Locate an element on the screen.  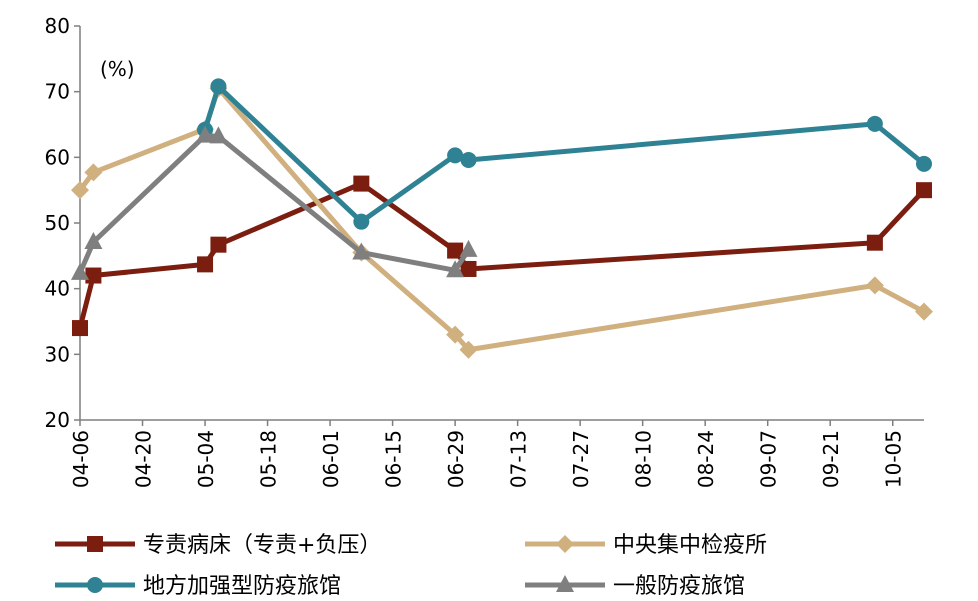
x-tick-label: 09-07 is located at coordinates (769, 459).